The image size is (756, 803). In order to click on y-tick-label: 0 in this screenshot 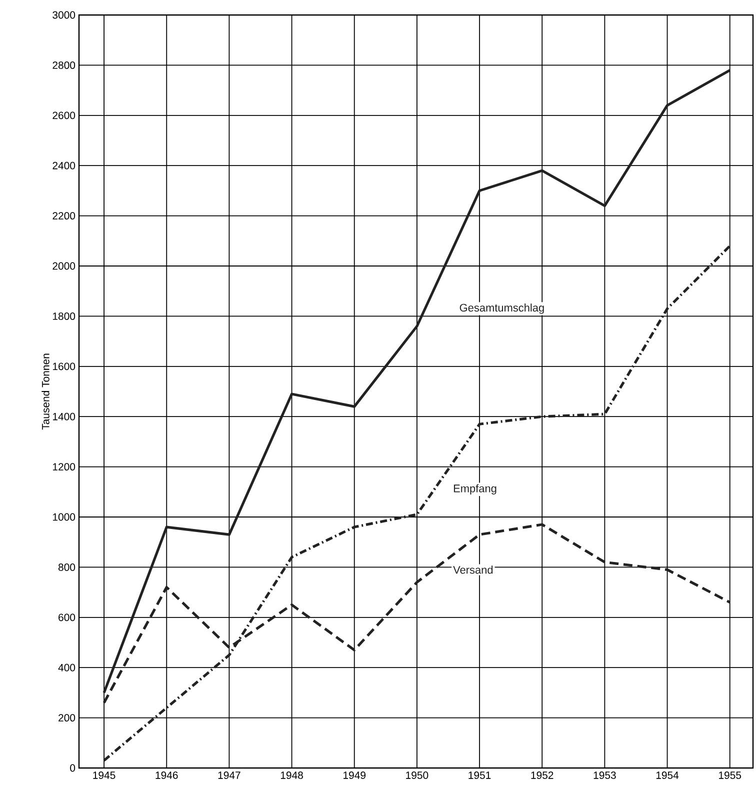, I will do `click(73, 768)`.